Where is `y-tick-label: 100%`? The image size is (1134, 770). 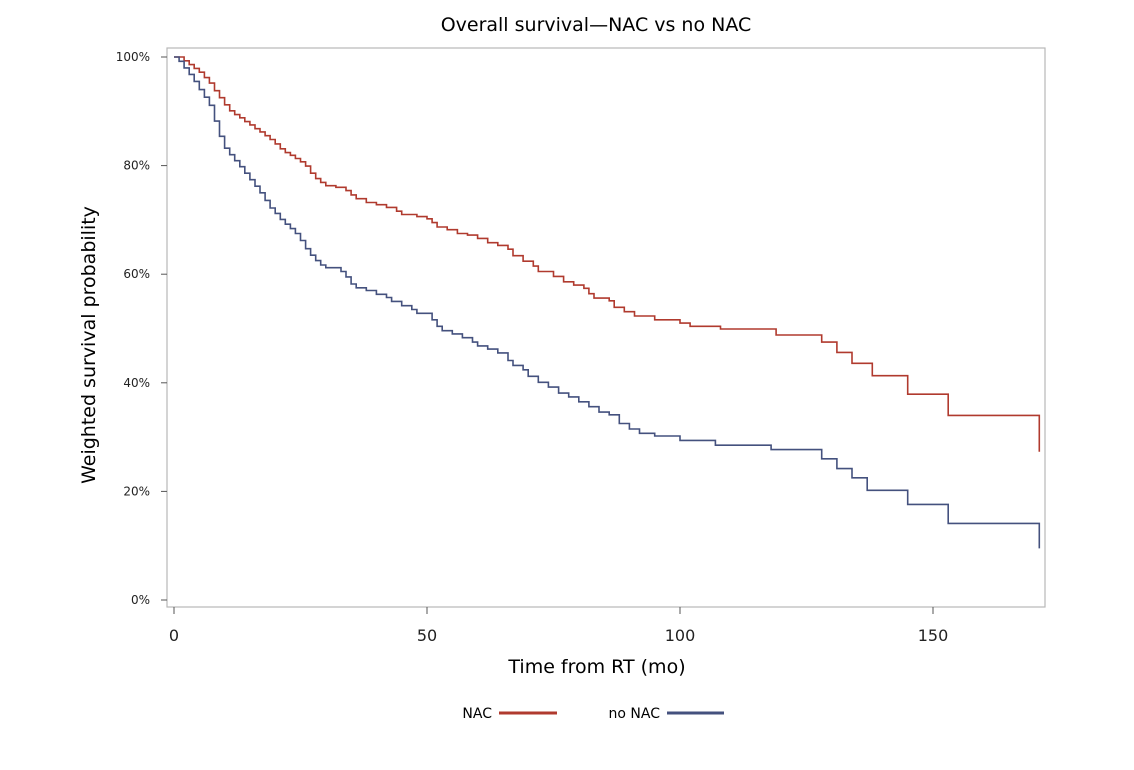 y-tick-label: 100% is located at coordinates (133, 57).